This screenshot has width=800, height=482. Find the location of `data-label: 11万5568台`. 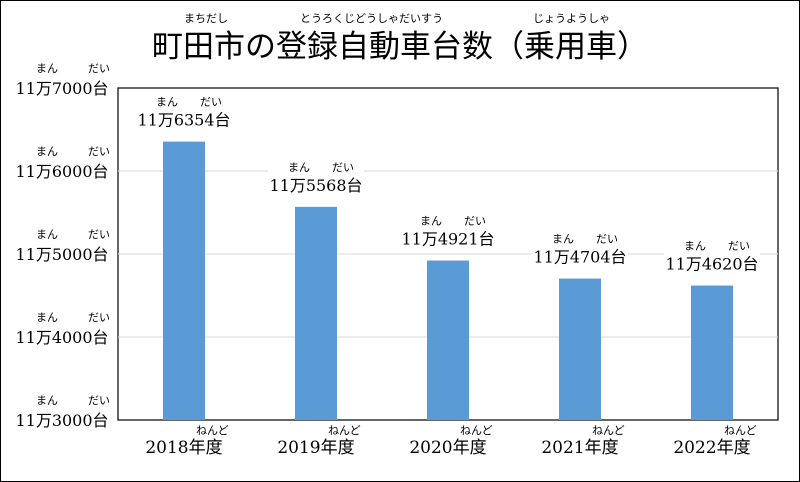

data-label: 11万5568台 is located at coordinates (315, 185).